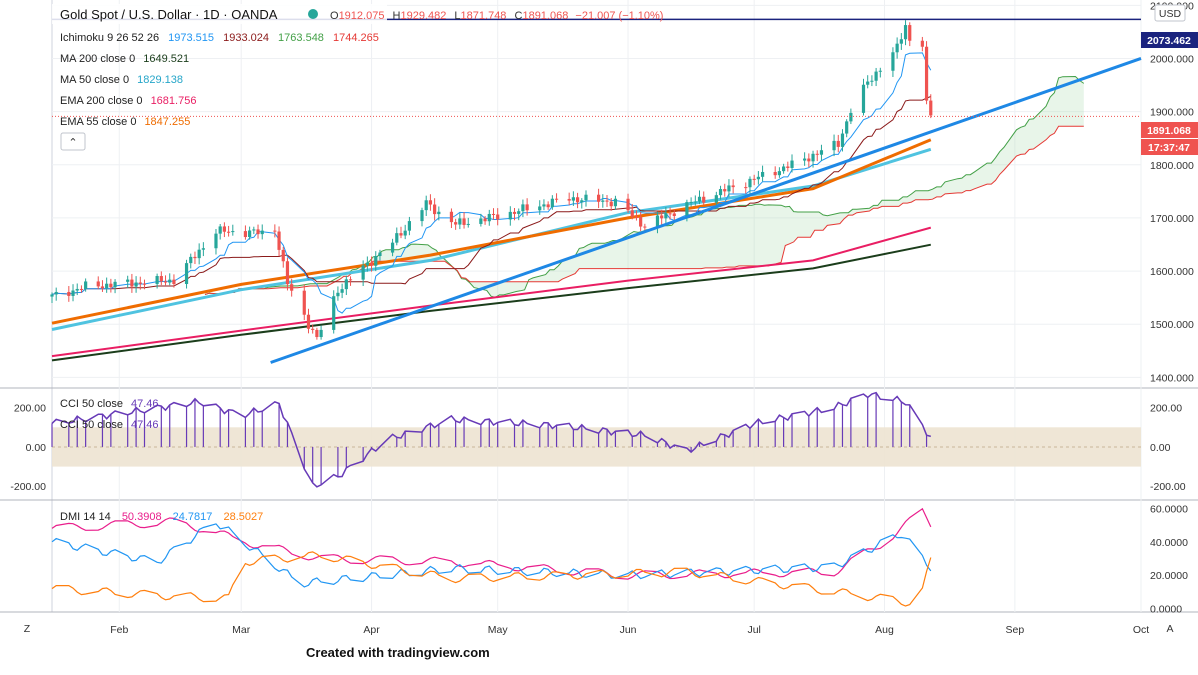 This screenshot has width=1198, height=675. What do you see at coordinates (498, 630) in the screenshot?
I see `month-tick-label: May` at bounding box center [498, 630].